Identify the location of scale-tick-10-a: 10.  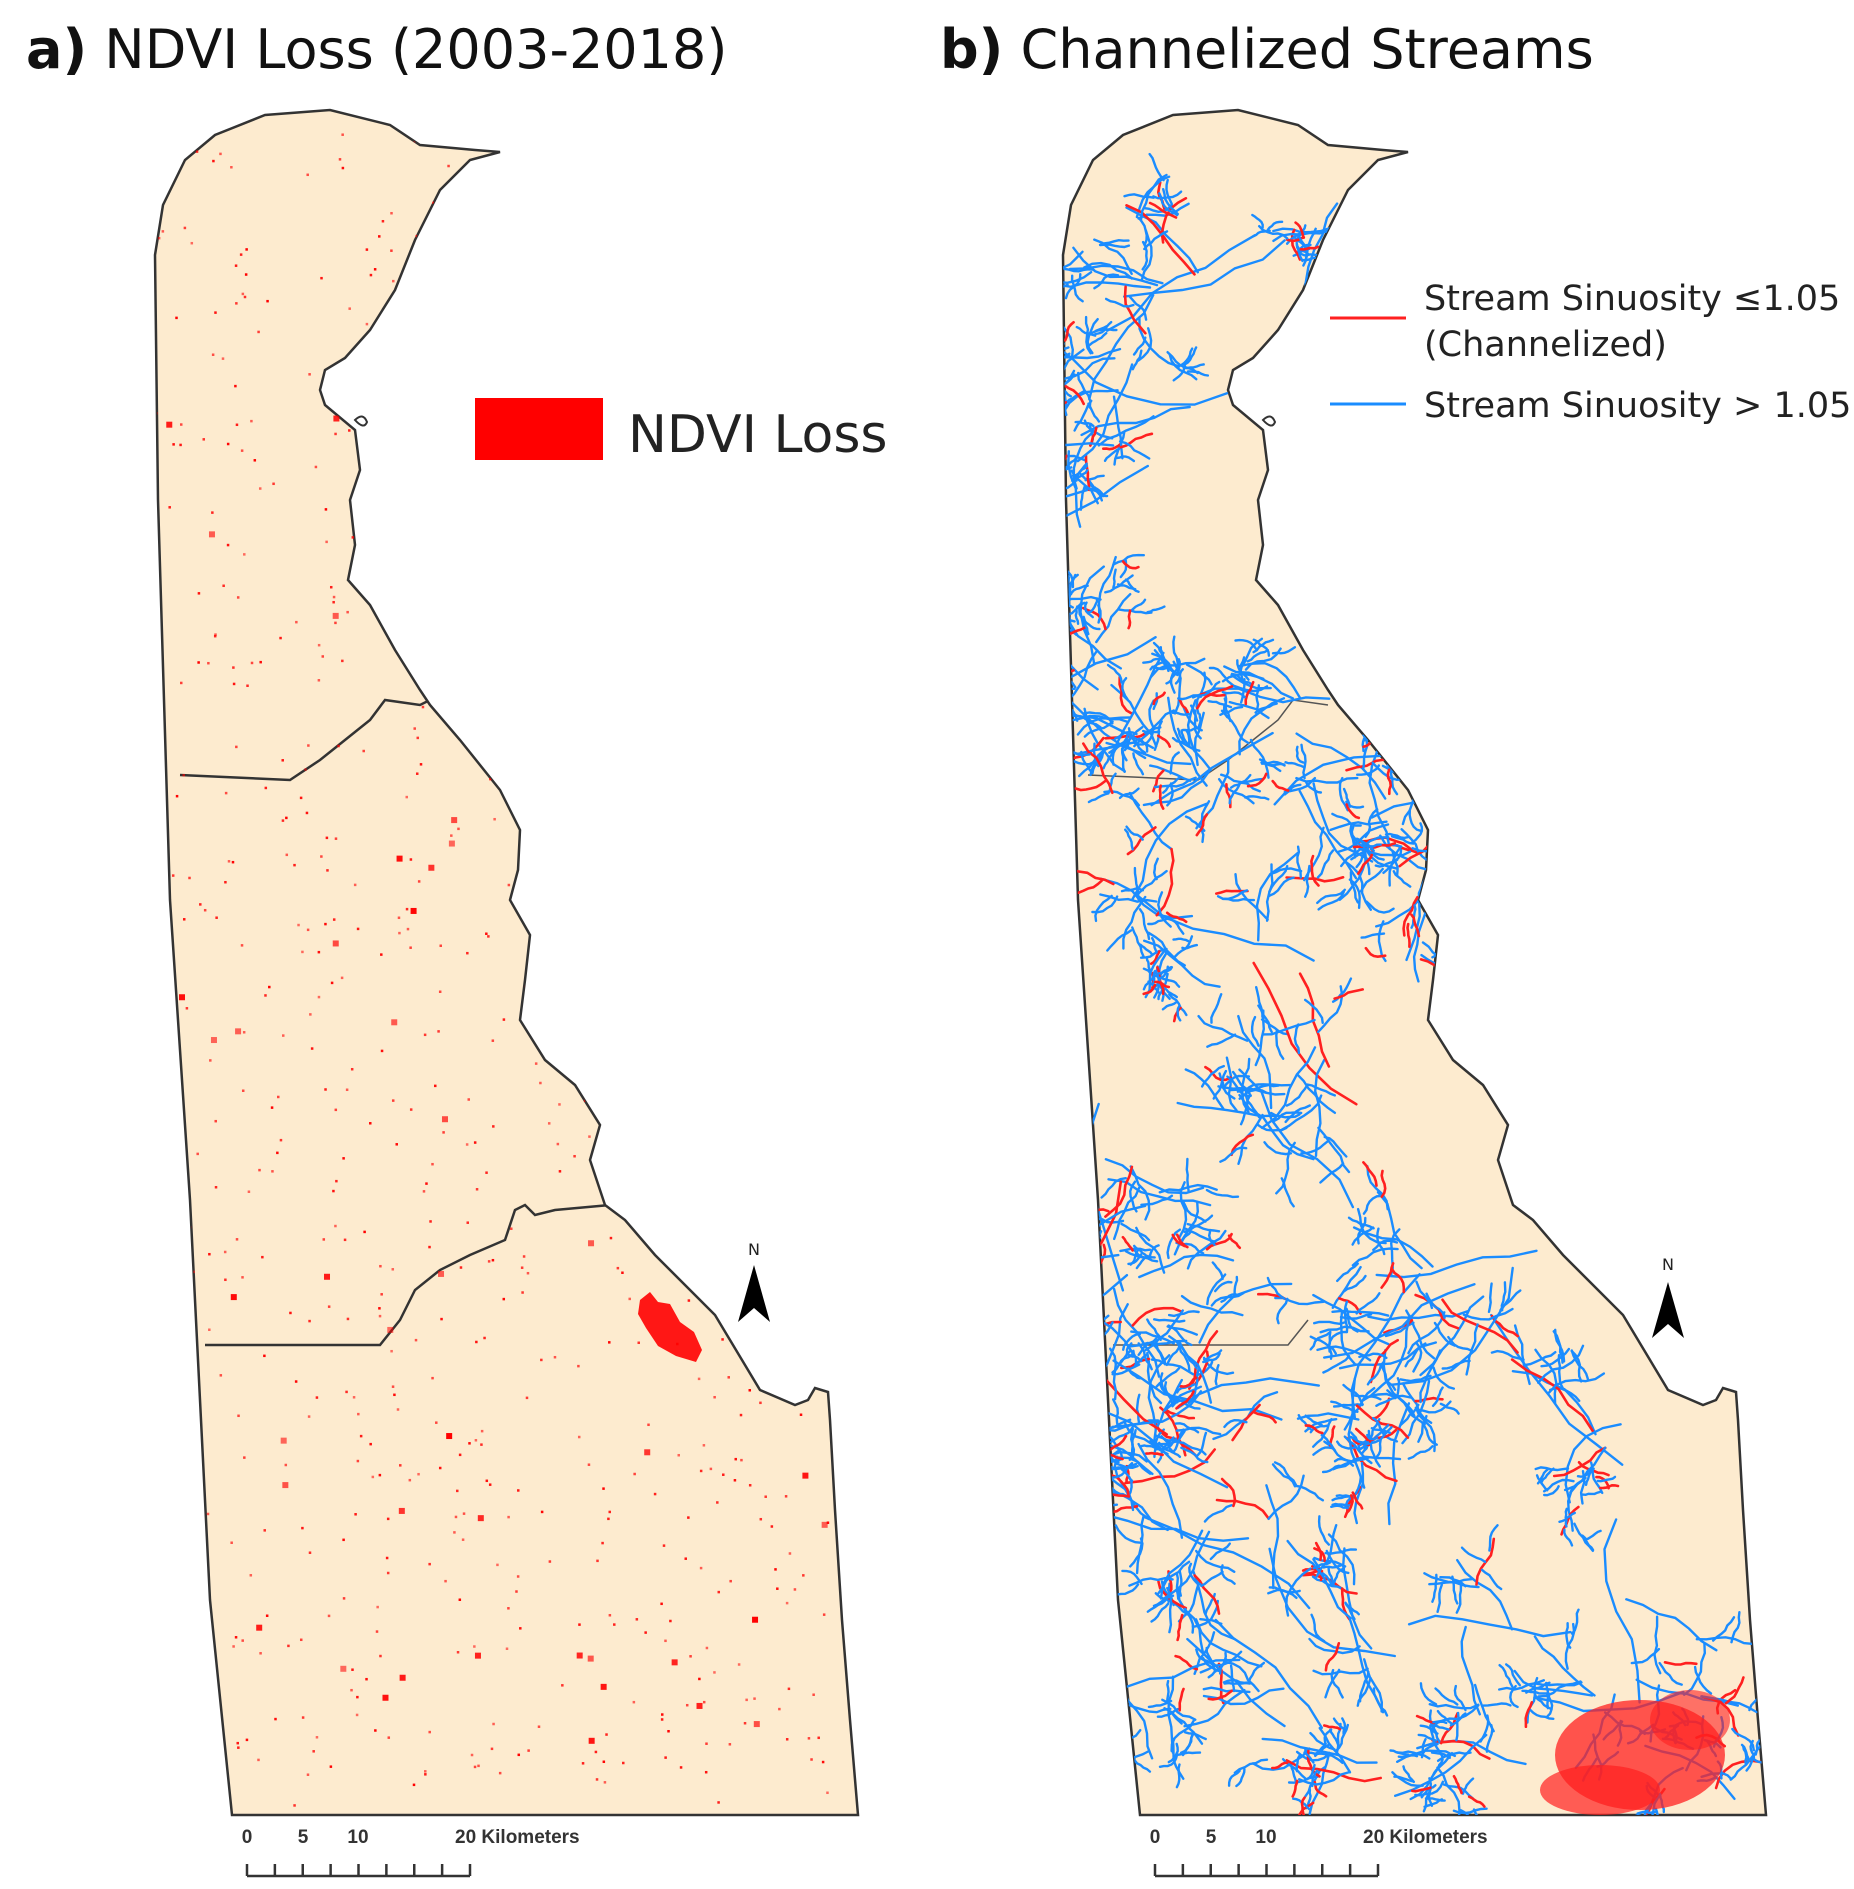
(357, 1837).